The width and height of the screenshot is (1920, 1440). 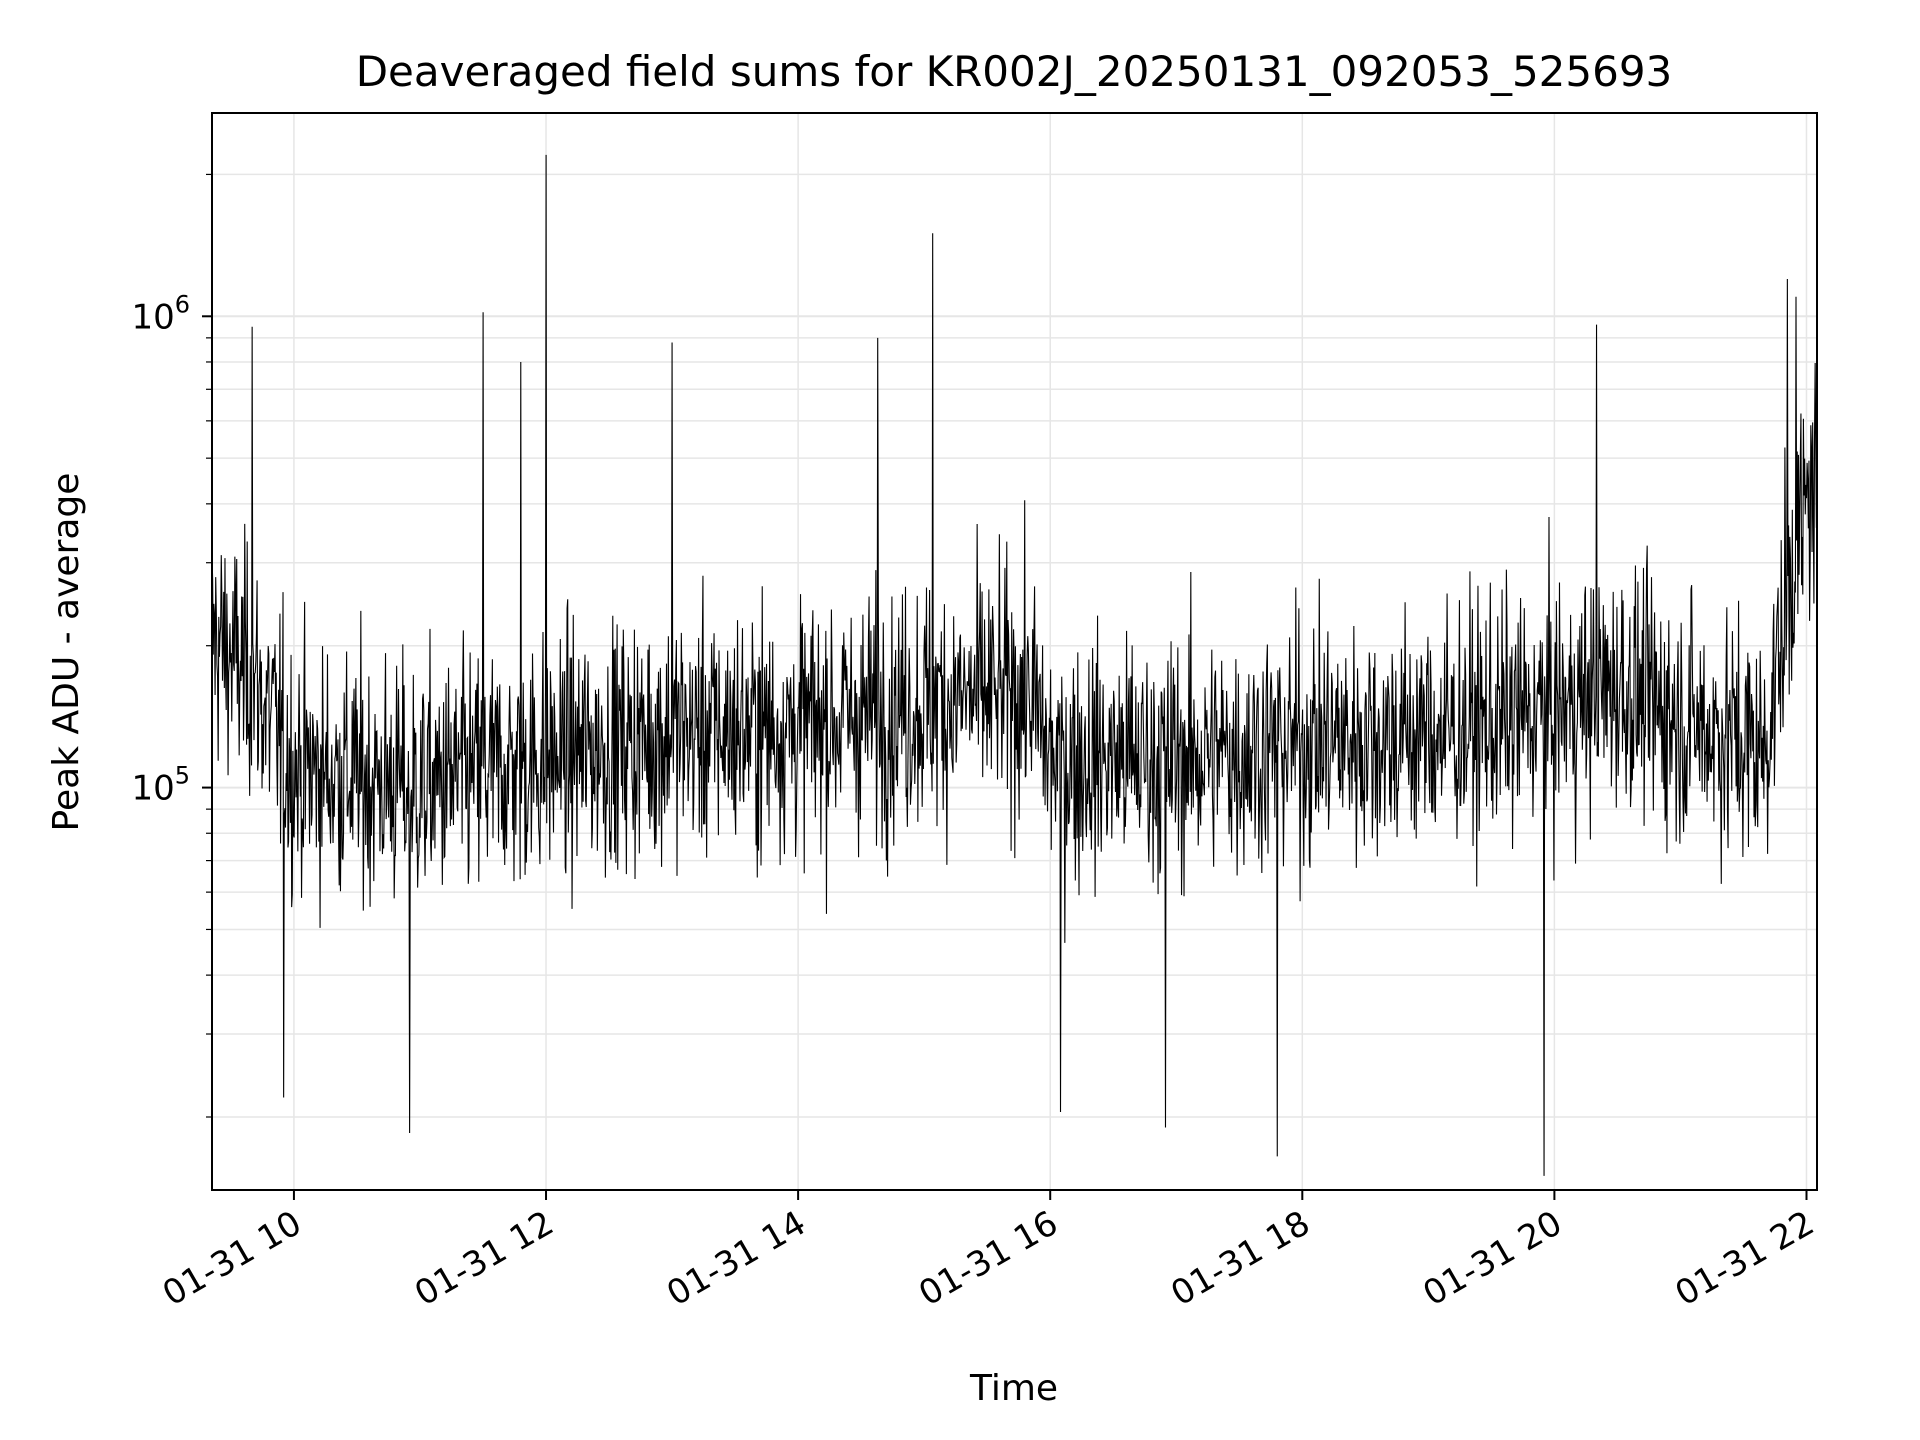 I want to click on x-axis-title: Time, so click(x=1013, y=1388).